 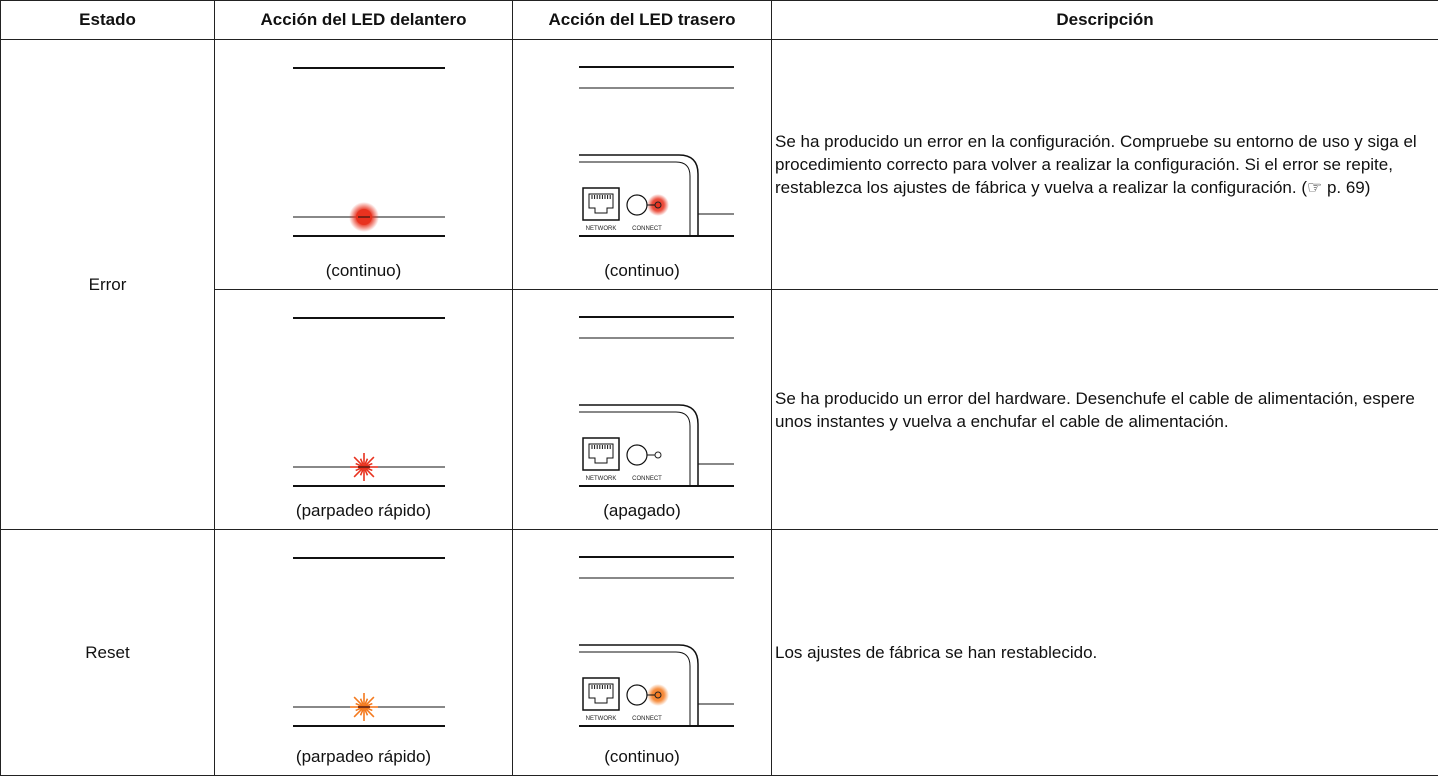 I want to click on rear-figure: NETWORK CONNECT (apagado), so click(x=642, y=409).